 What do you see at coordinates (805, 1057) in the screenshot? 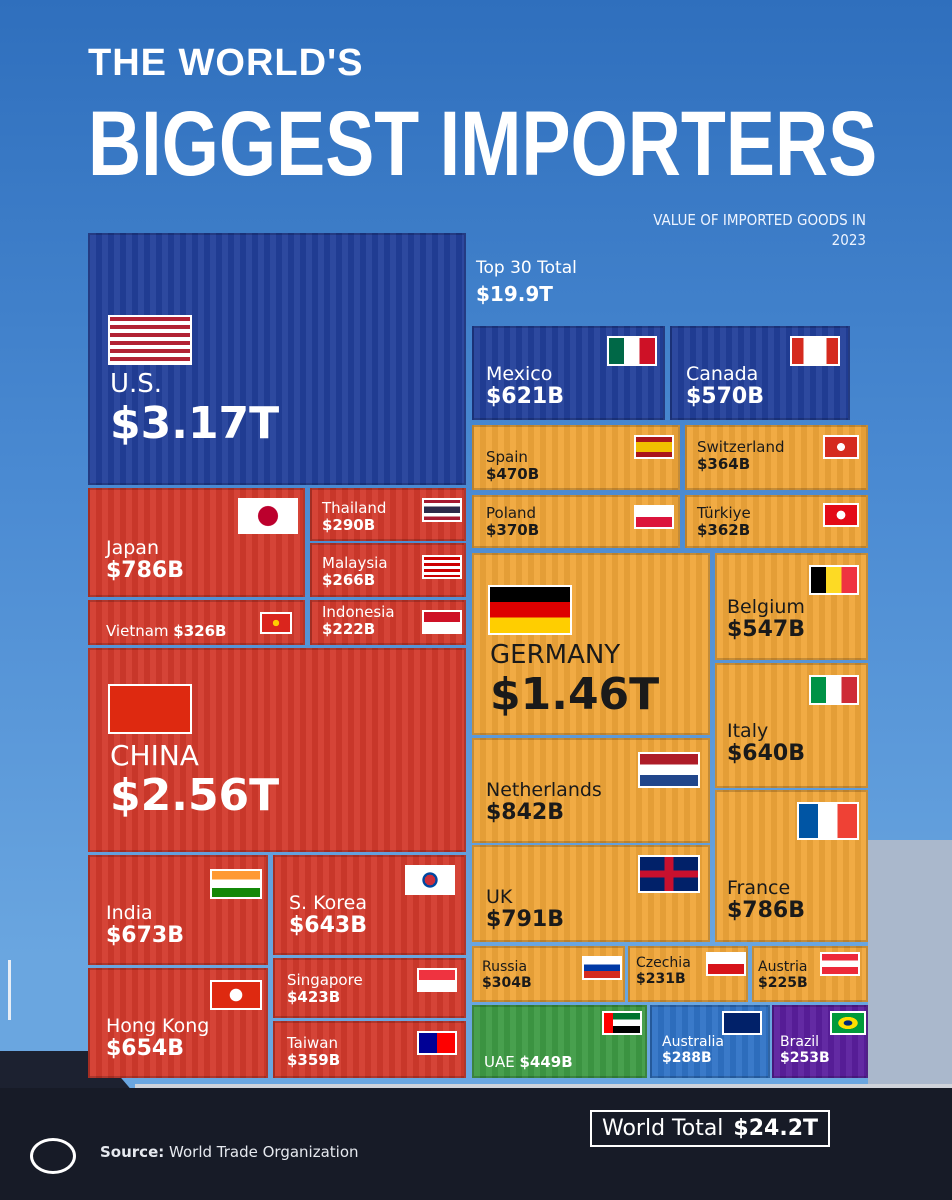
I see `import-value: $253B` at bounding box center [805, 1057].